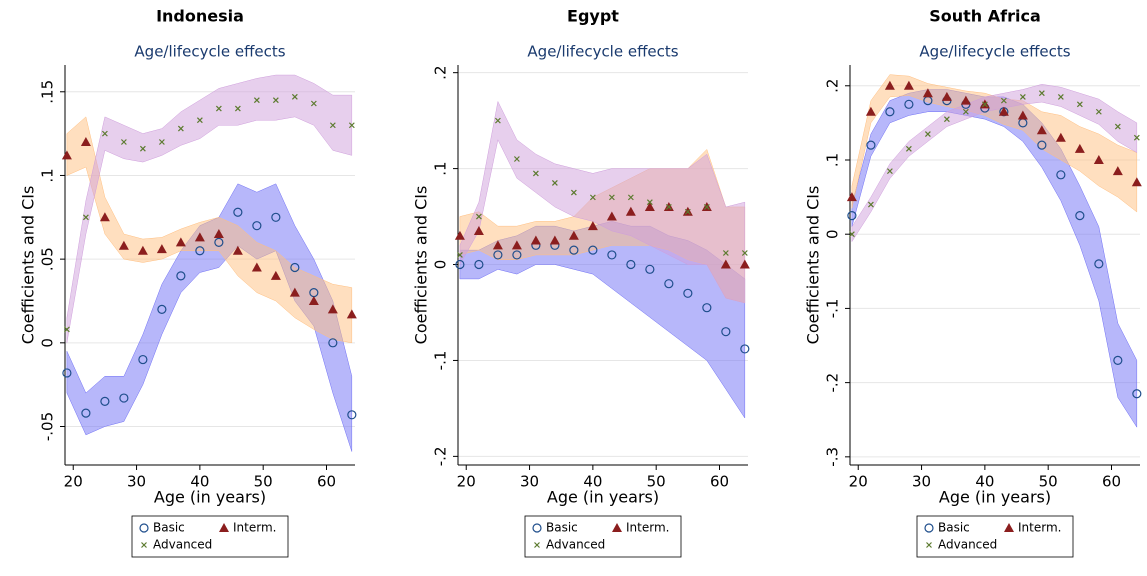 This screenshot has height=576, width=1147. I want to click on x-tick-label: 50, so click(263, 482).